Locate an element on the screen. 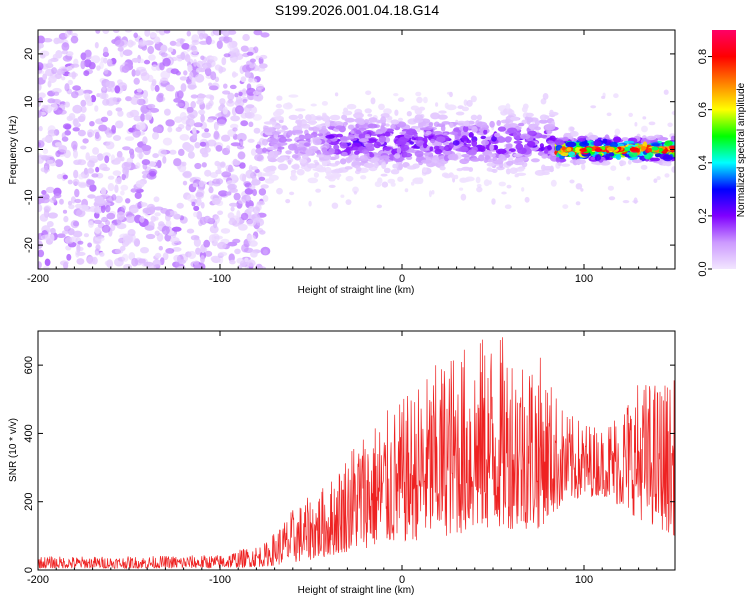 This screenshot has width=750, height=600. snr-y-tick-label: 600 is located at coordinates (29, 365).